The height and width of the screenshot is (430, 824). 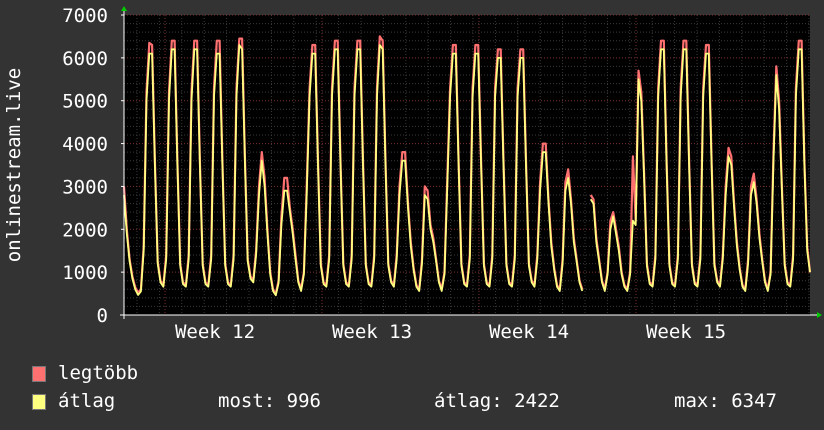 I want to click on y-tick-label: 2000, so click(x=85, y=230).